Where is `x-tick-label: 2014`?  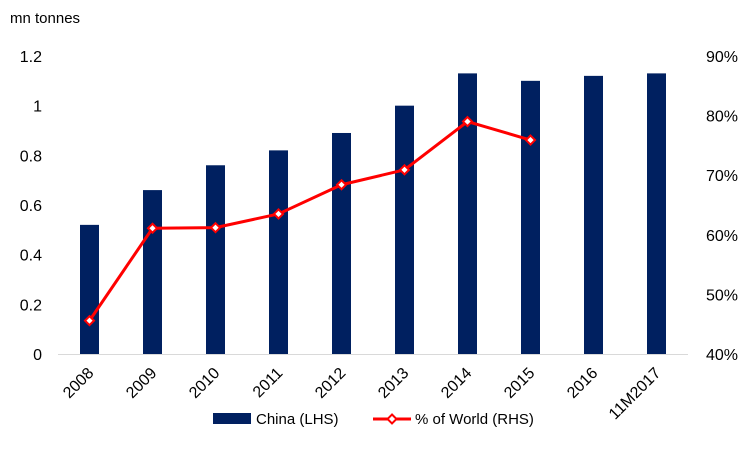
x-tick-label: 2014 is located at coordinates (456, 383).